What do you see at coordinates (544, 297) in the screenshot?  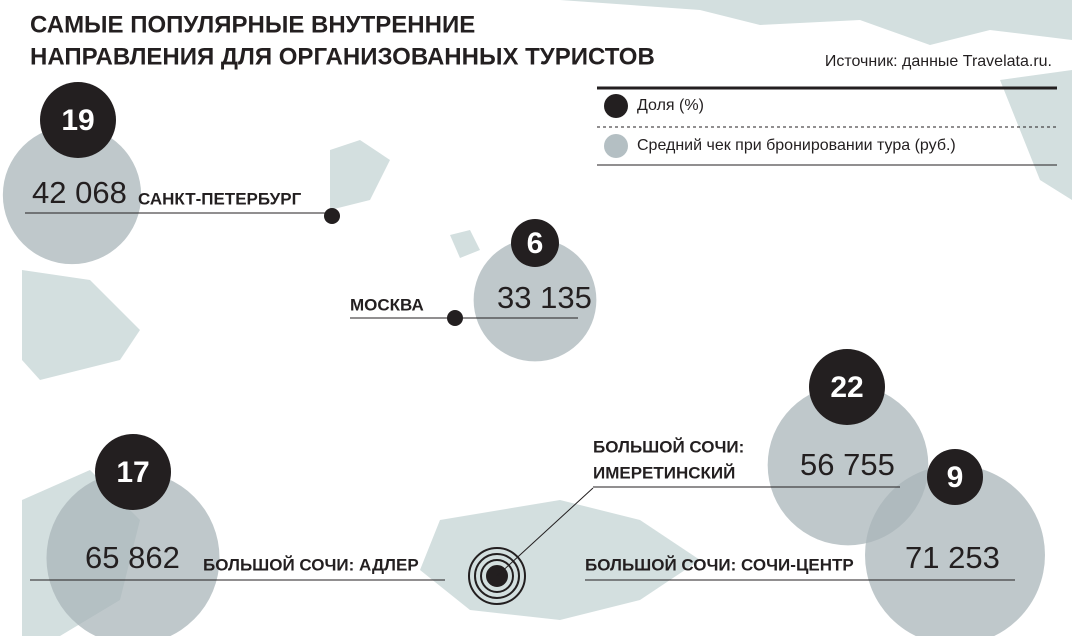 I see `check-value: 33 135` at bounding box center [544, 297].